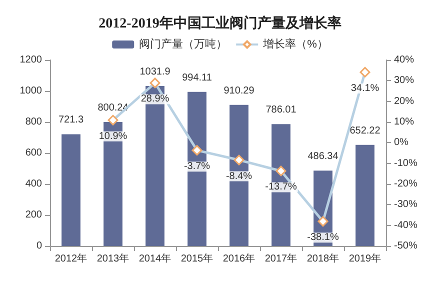 Image resolution: width=440 pixels, height=284 pixels. What do you see at coordinates (155, 72) in the screenshot?
I see `data-label: 1031.9` at bounding box center [155, 72].